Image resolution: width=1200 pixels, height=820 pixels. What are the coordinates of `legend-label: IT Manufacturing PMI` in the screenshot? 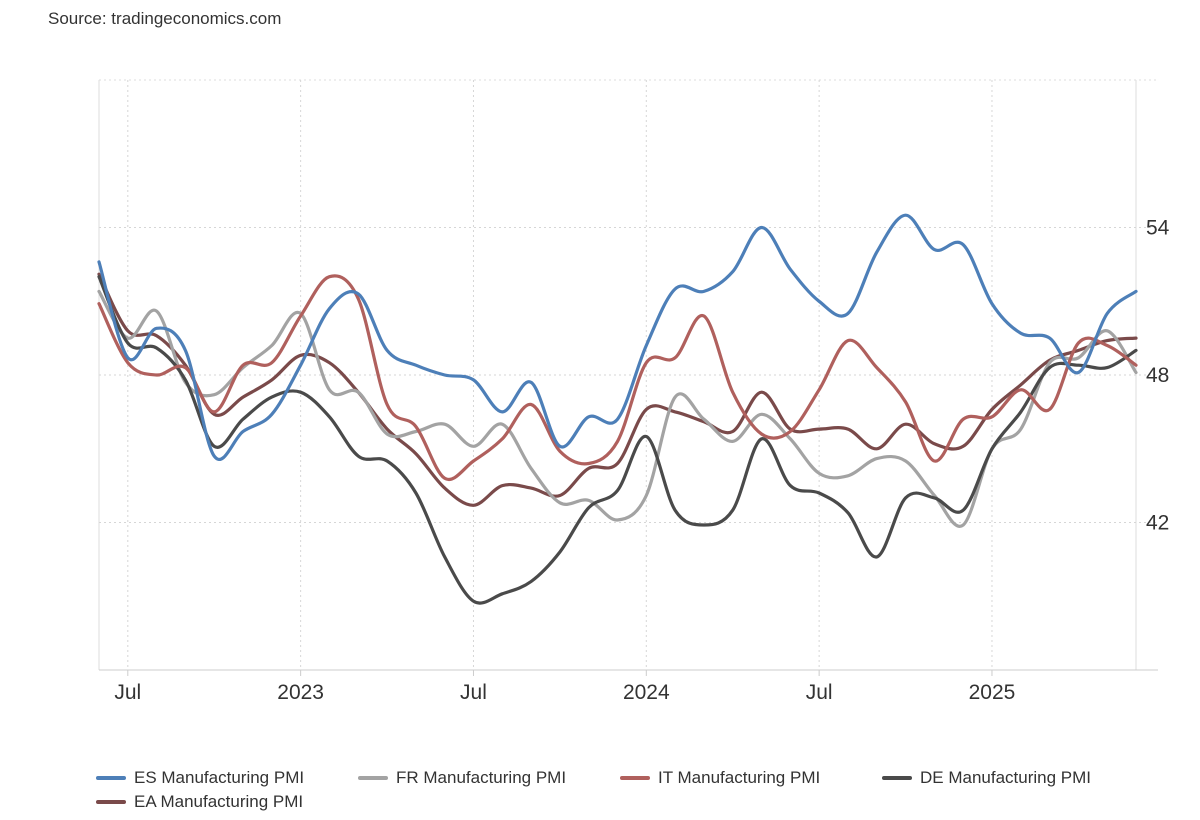 It's located at (739, 777).